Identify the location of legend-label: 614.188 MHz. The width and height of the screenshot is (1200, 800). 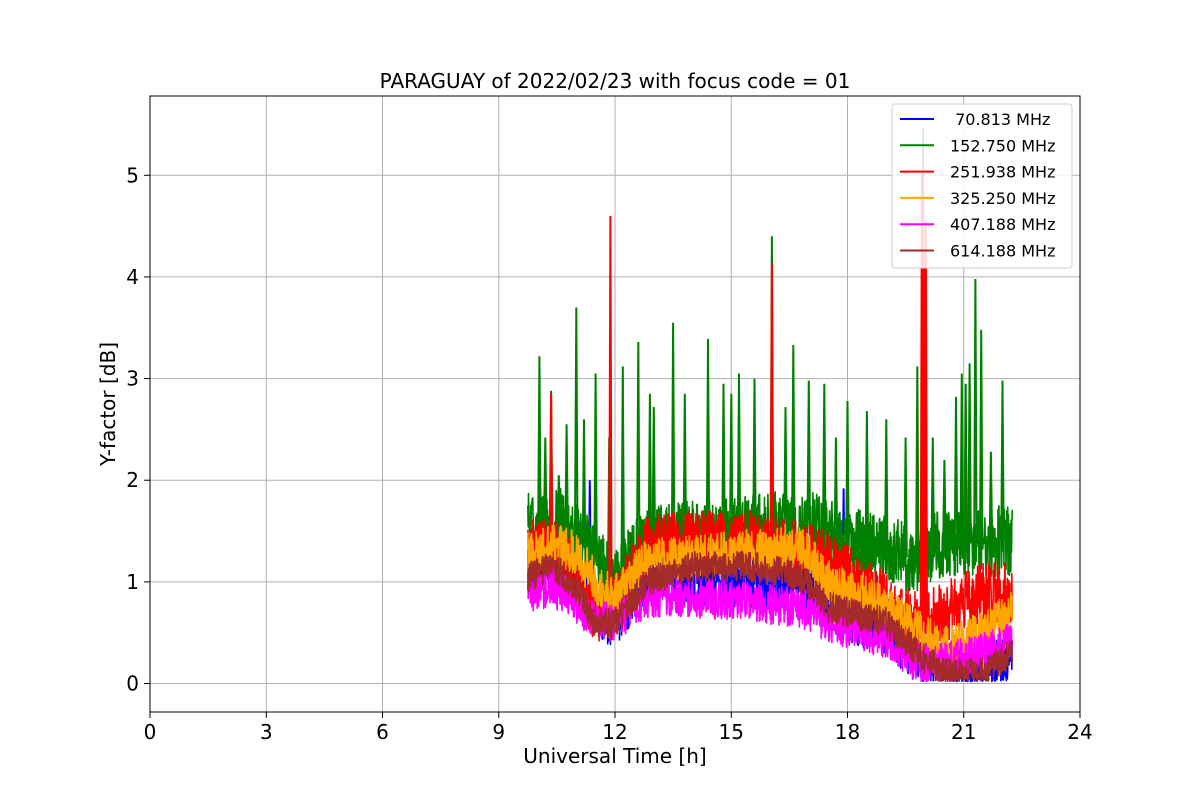
(1002, 251).